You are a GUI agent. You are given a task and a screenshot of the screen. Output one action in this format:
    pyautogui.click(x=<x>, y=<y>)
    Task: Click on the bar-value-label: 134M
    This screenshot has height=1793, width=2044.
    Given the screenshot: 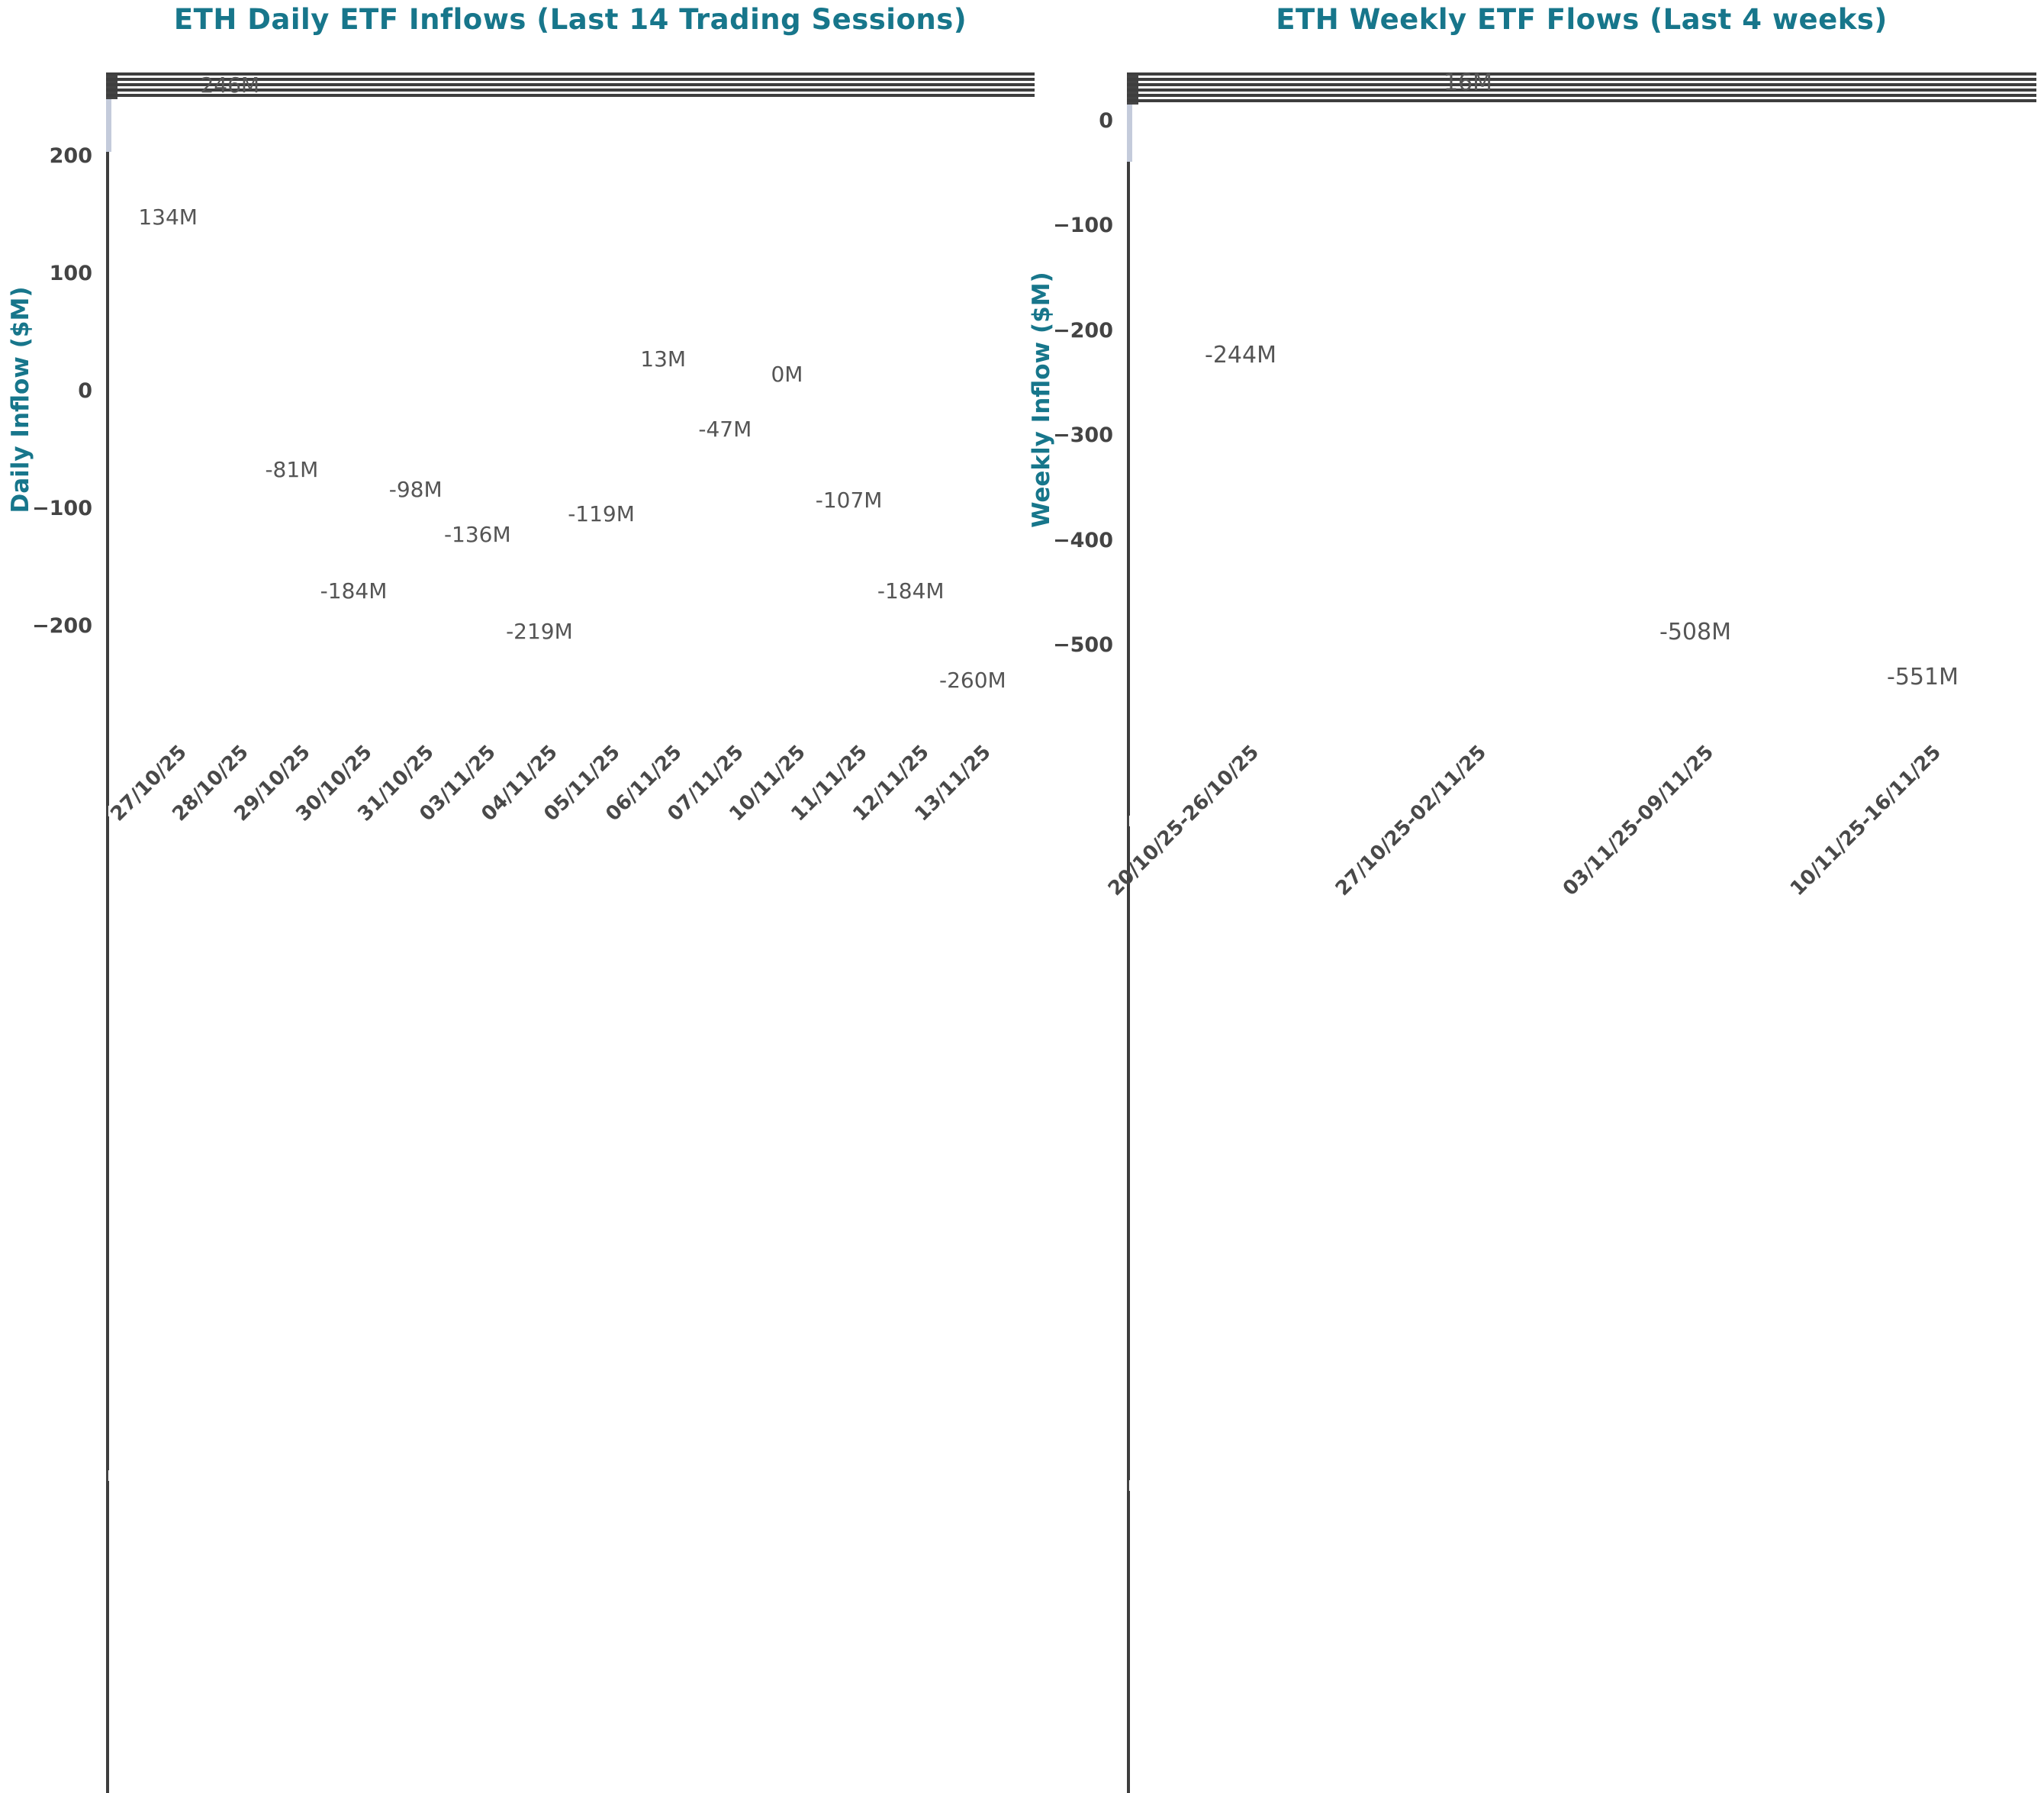 What is the action you would take?
    pyautogui.click(x=168, y=217)
    